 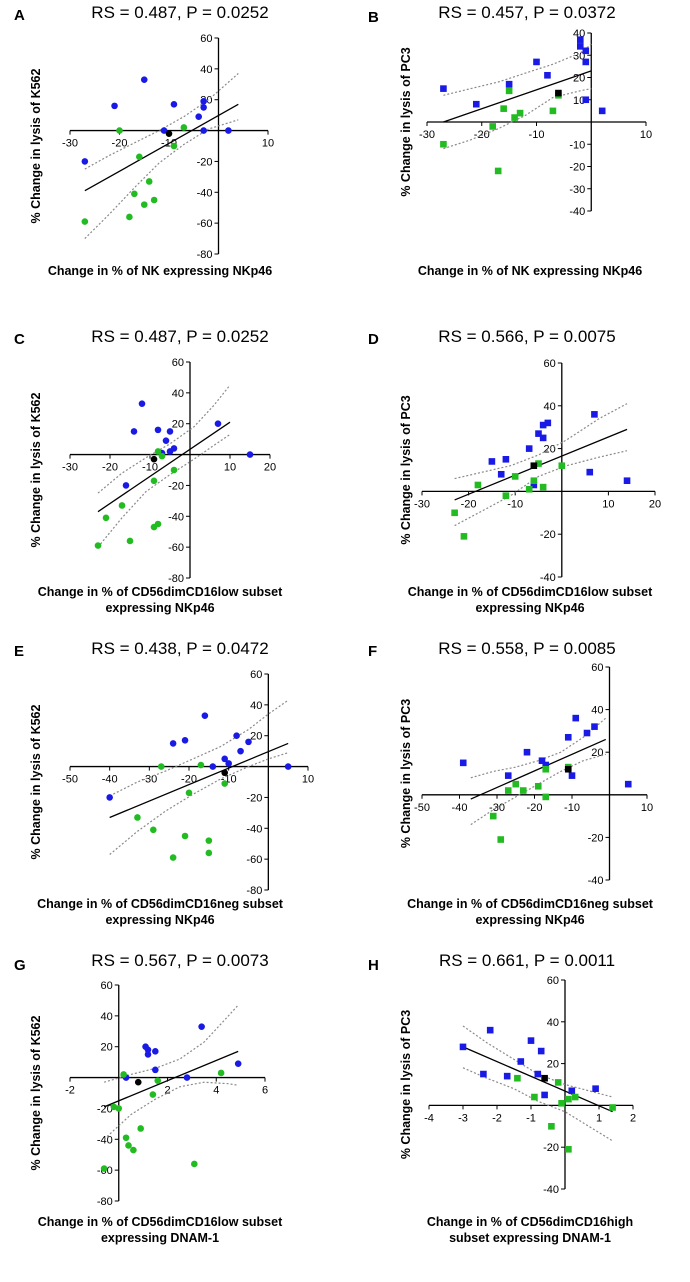 I want to click on panel-b-y-tick-label: 10, so click(x=579, y=101).